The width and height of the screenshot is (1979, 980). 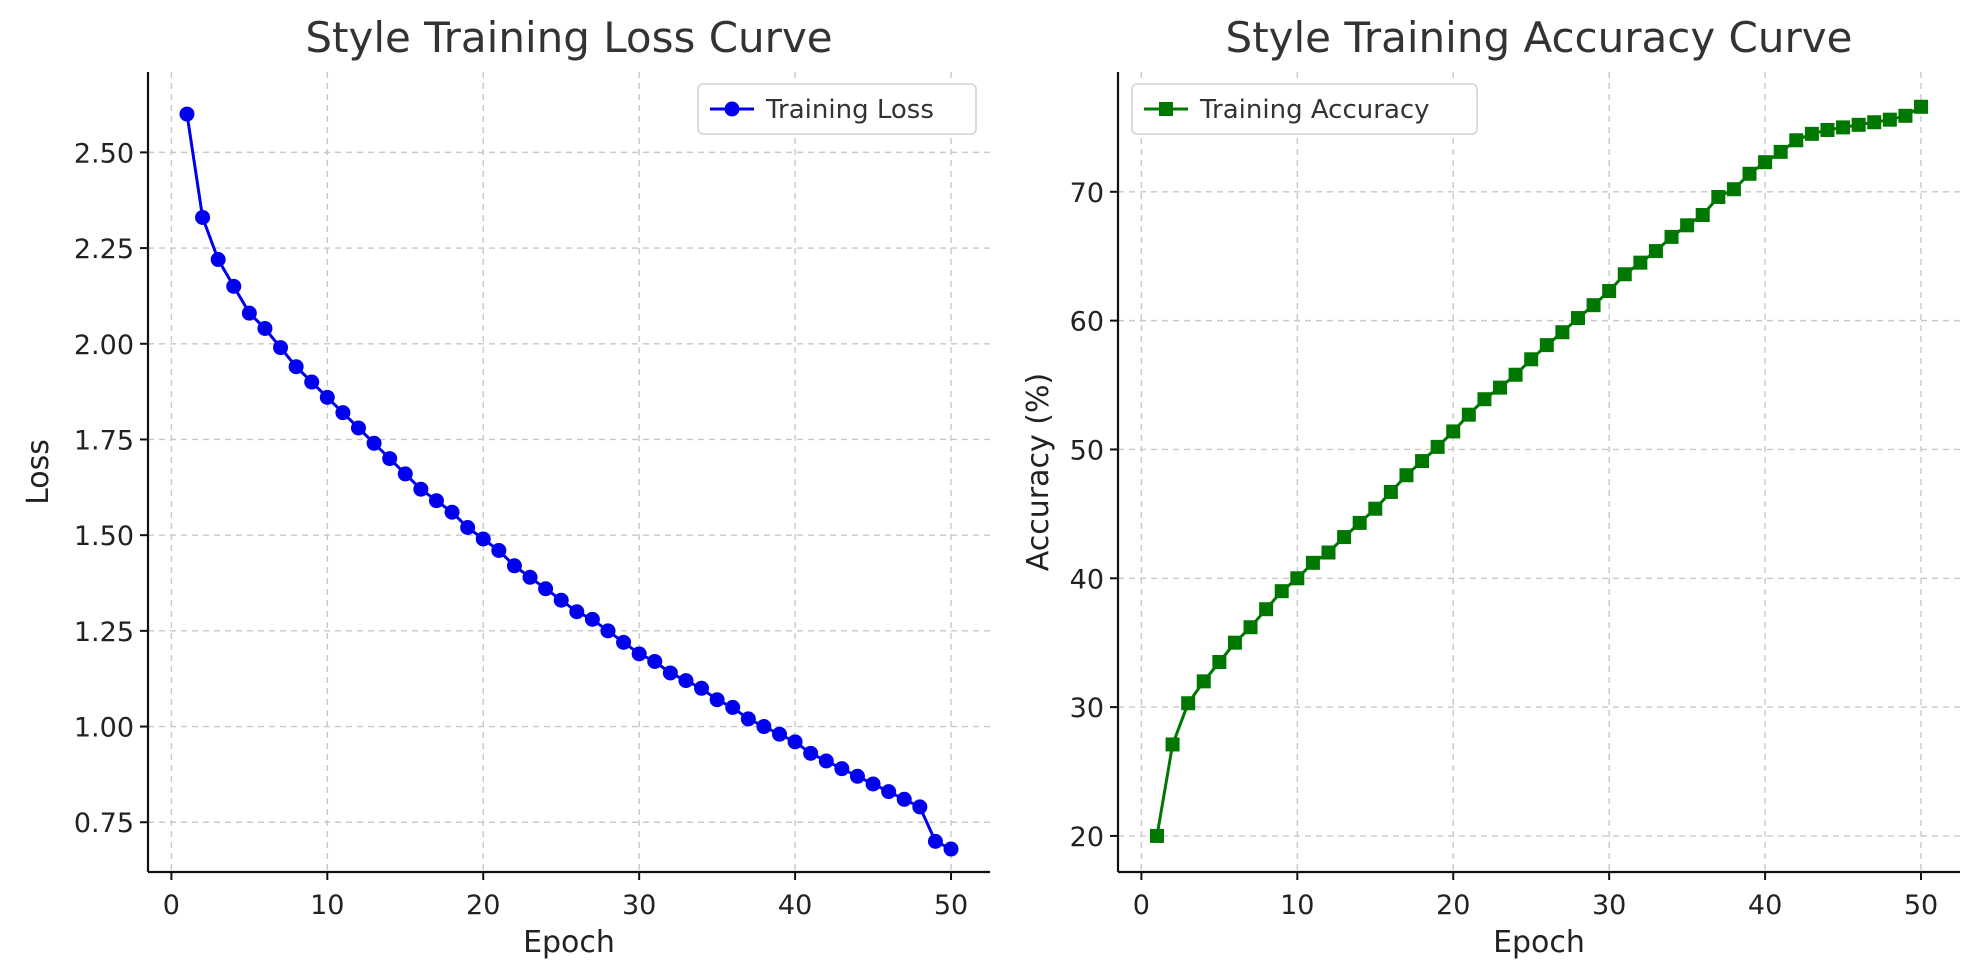 I want to click on accuracy-y-tick-label: 20, so click(x=1087, y=837).